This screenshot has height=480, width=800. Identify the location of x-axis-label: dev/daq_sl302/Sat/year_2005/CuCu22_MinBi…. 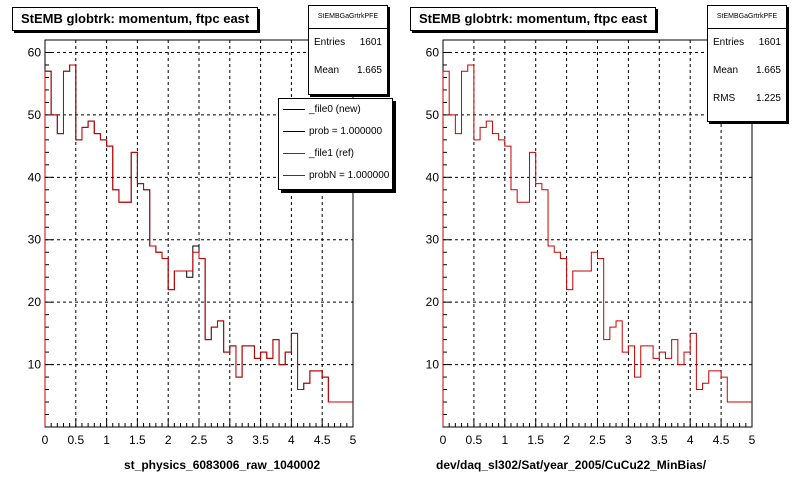
(571, 465).